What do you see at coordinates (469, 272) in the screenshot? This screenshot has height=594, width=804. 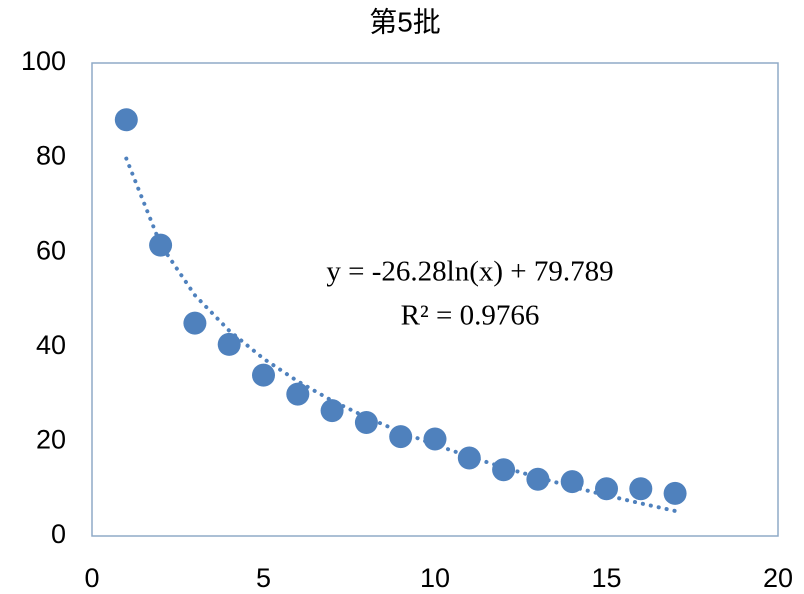 I see `trend-equation: y = -26.28ln(x) + 79.789` at bounding box center [469, 272].